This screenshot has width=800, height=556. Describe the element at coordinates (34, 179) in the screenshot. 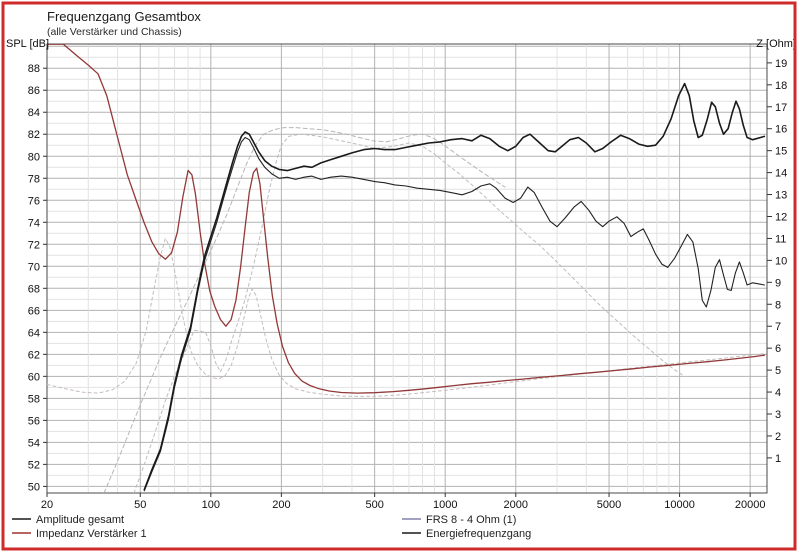

I see `spl-tick-label: 78` at that location.